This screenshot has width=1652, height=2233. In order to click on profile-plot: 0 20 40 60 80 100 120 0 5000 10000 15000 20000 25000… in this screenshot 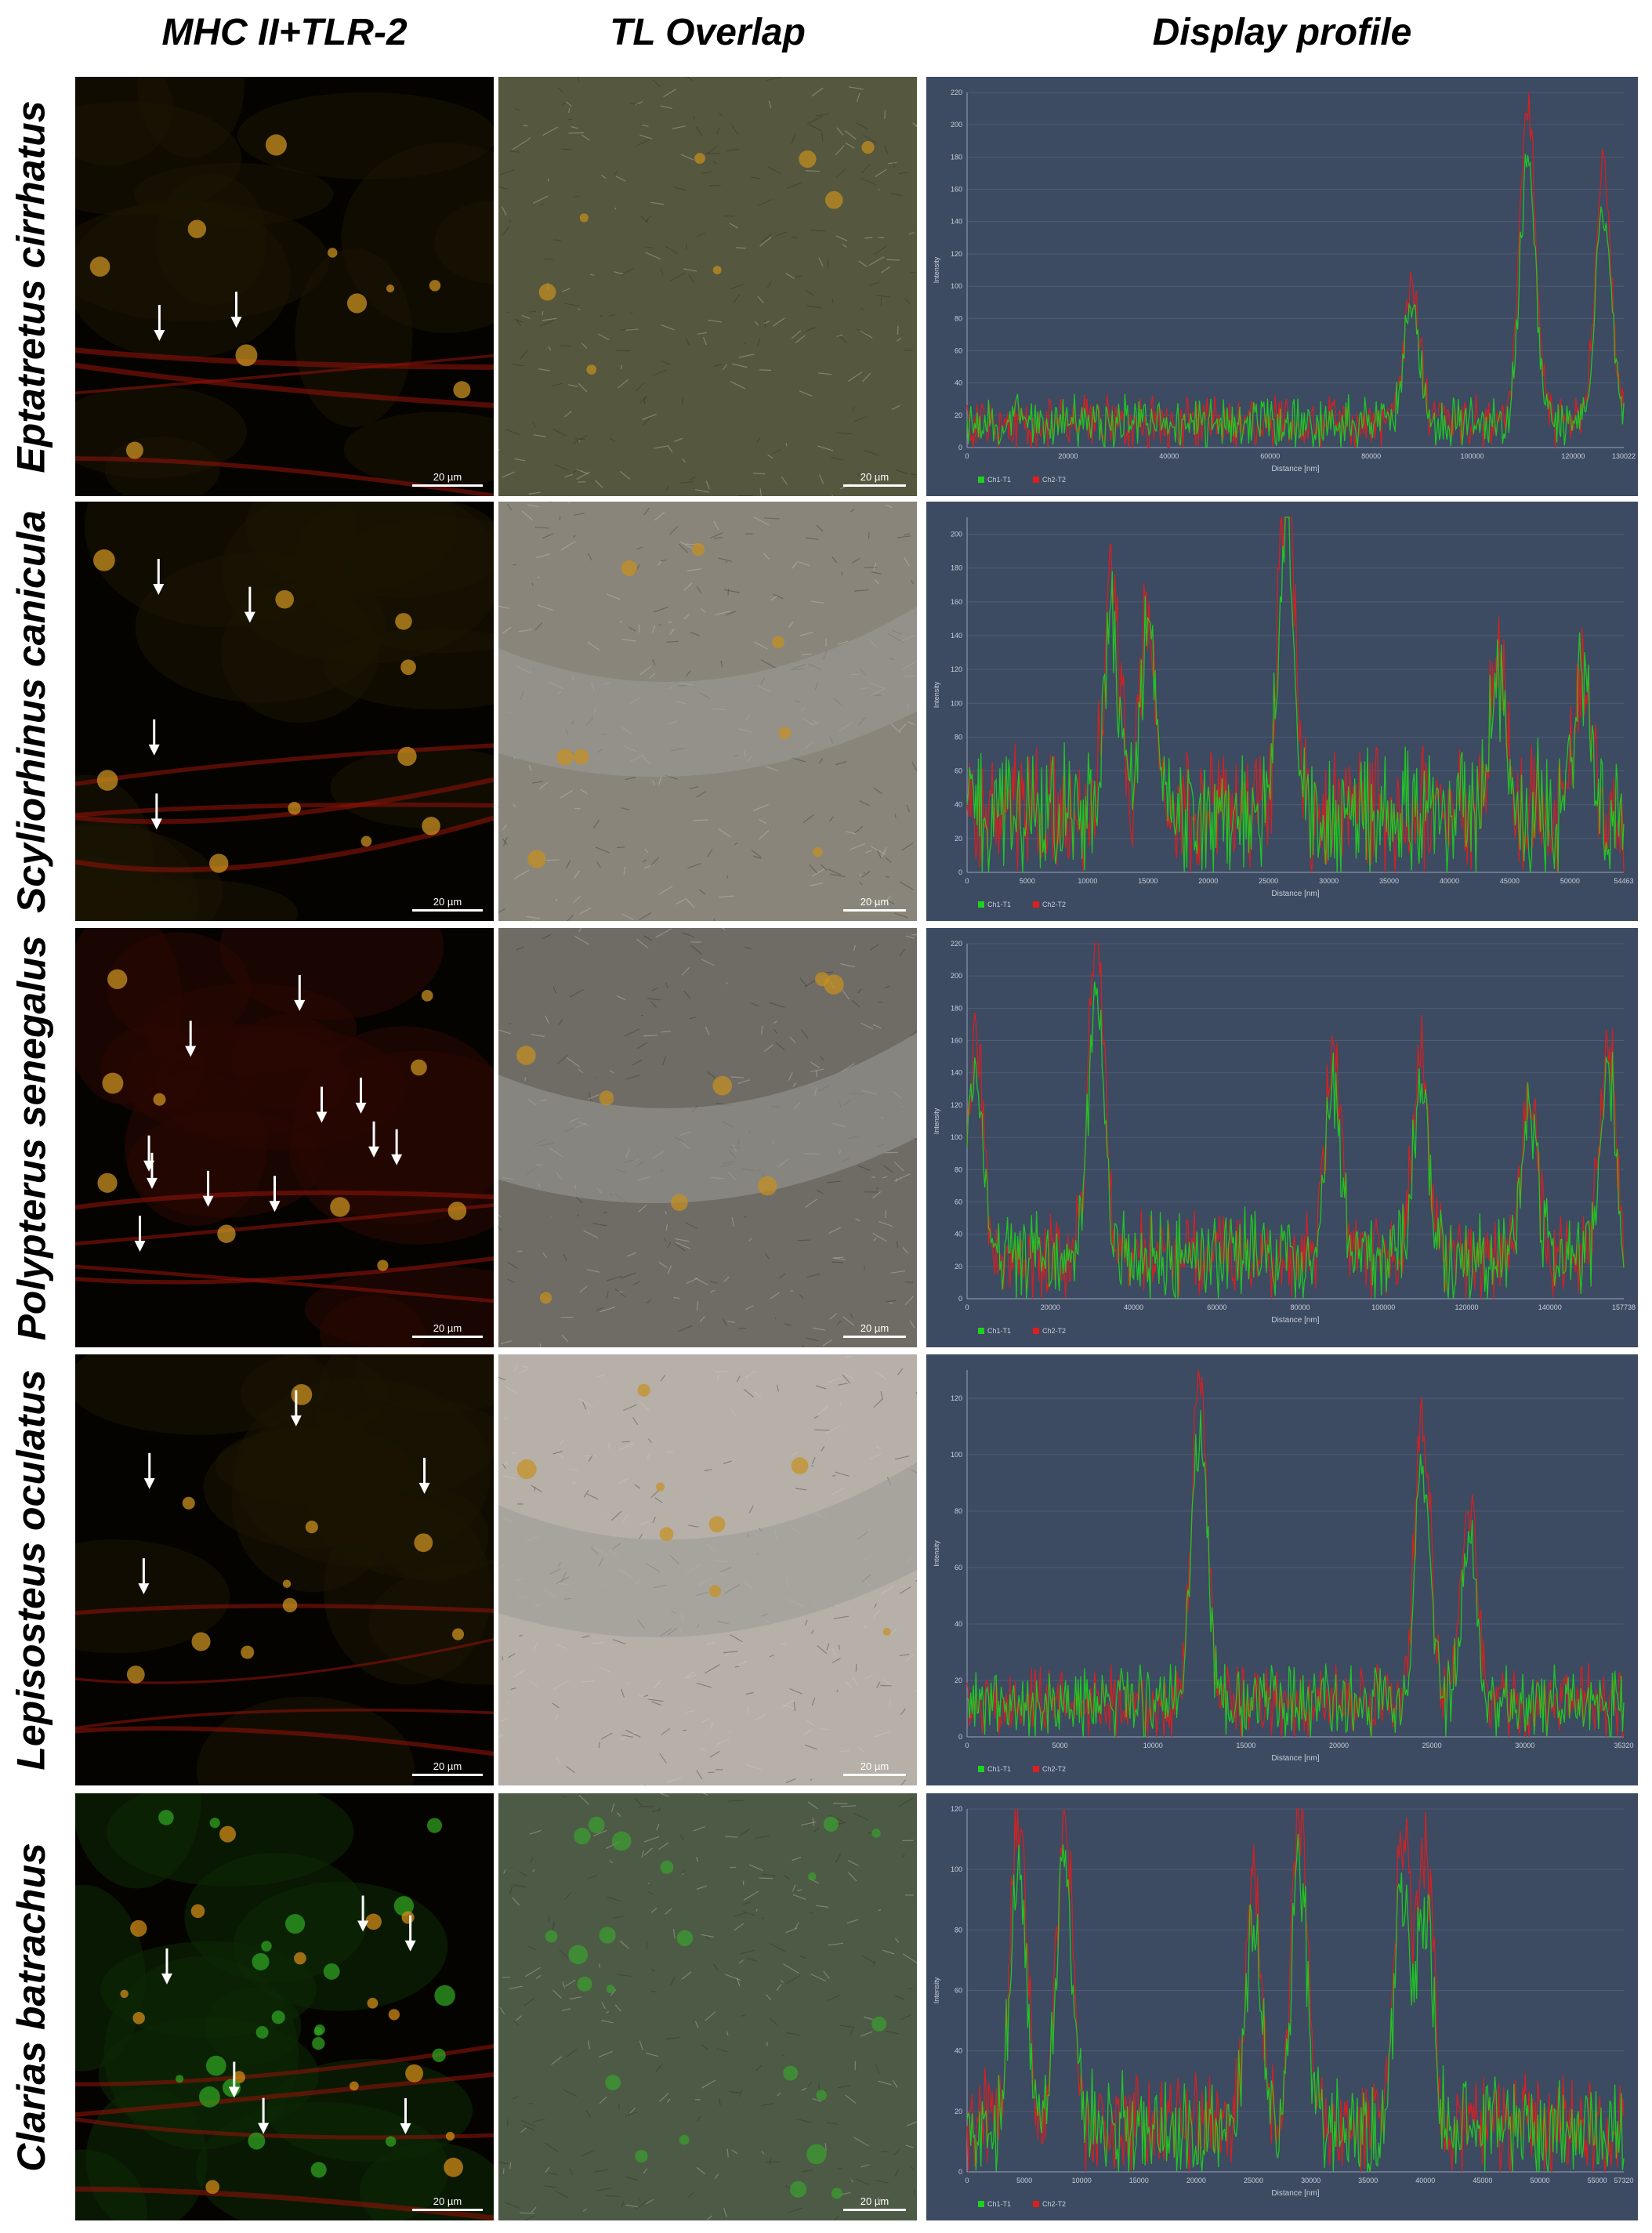, I will do `click(1283, 2007)`.